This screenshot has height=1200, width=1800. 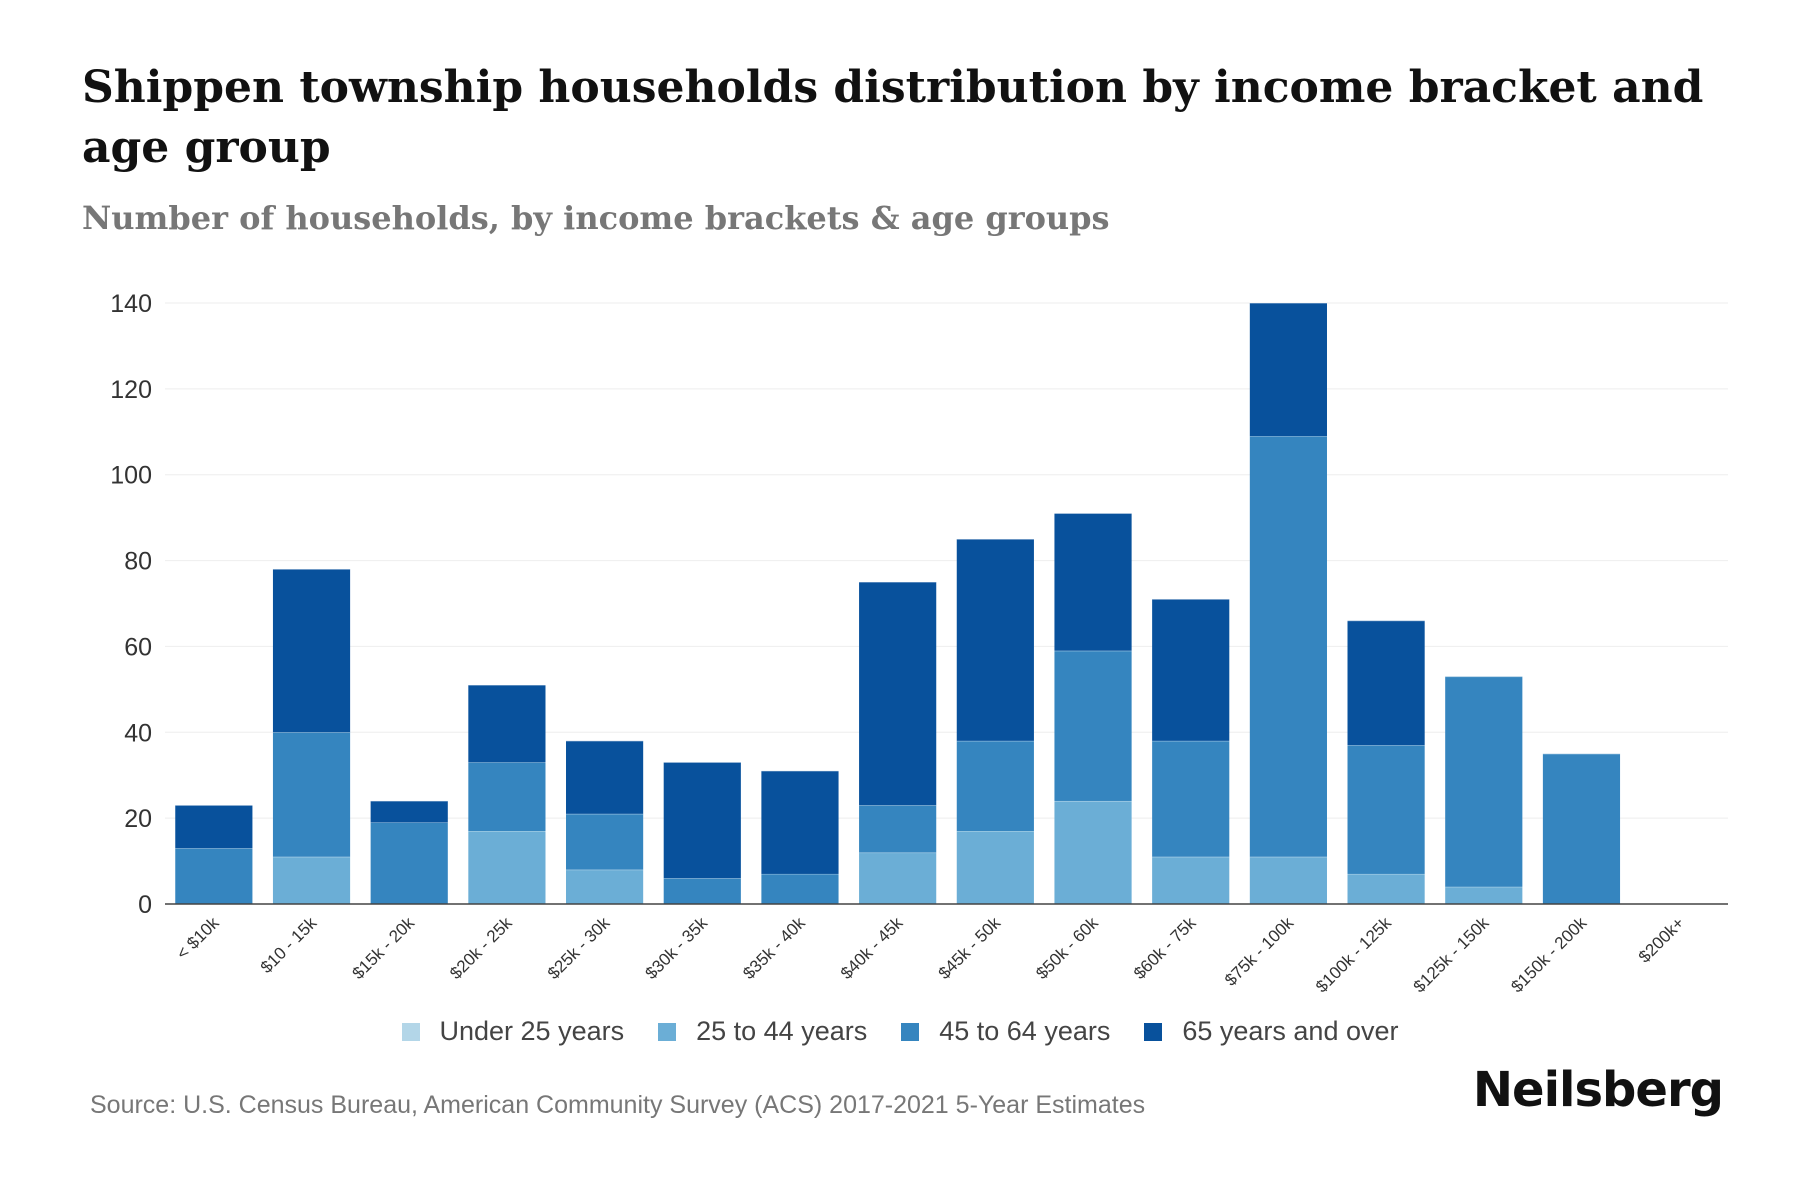 What do you see at coordinates (1259, 951) in the screenshot?
I see `x-tick-label: $75k - 100k` at bounding box center [1259, 951].